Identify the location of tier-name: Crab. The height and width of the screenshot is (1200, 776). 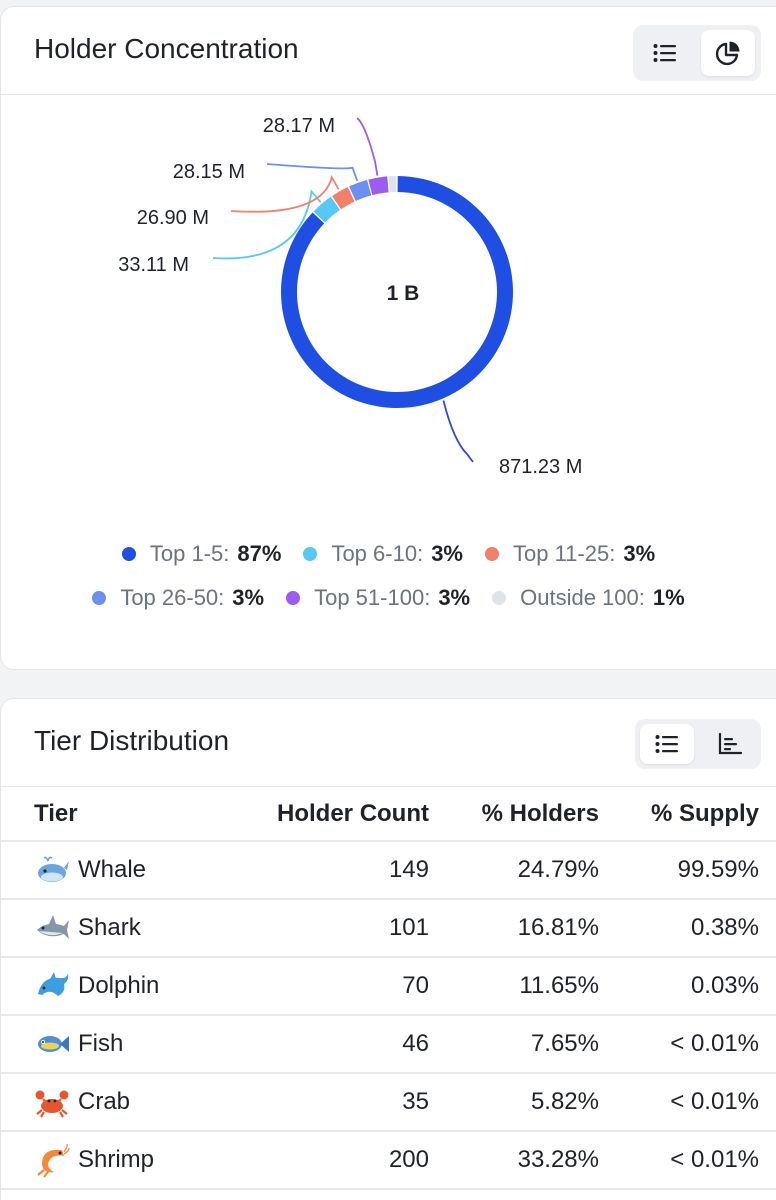
(104, 1101).